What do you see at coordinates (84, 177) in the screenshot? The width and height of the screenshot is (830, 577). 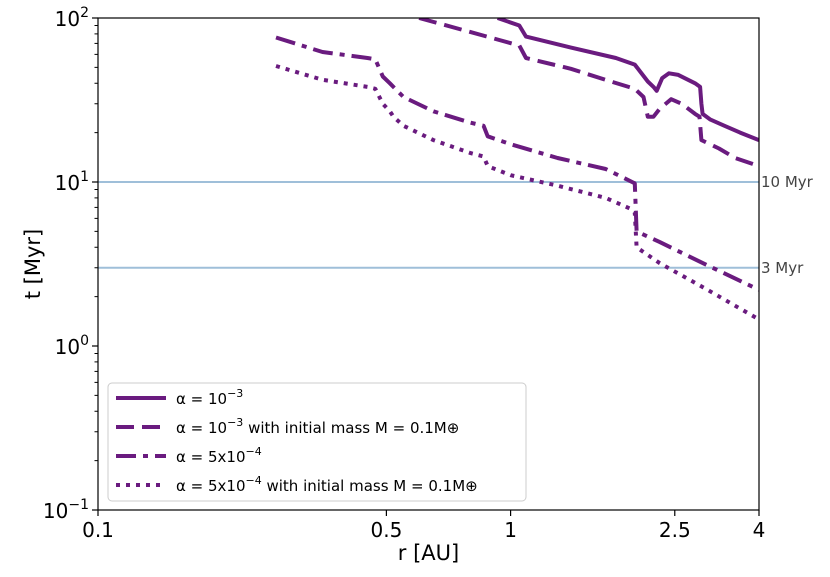 I see `y-tick-exponent: 1` at bounding box center [84, 177].